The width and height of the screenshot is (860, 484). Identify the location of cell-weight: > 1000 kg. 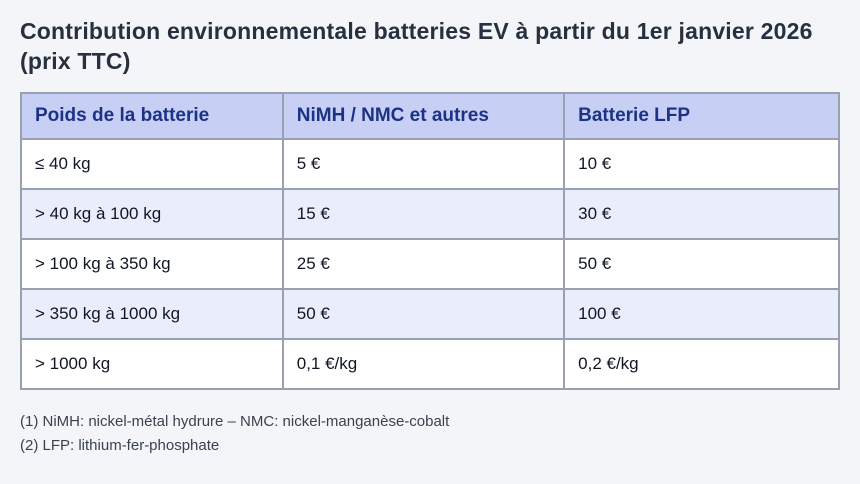
(152, 363).